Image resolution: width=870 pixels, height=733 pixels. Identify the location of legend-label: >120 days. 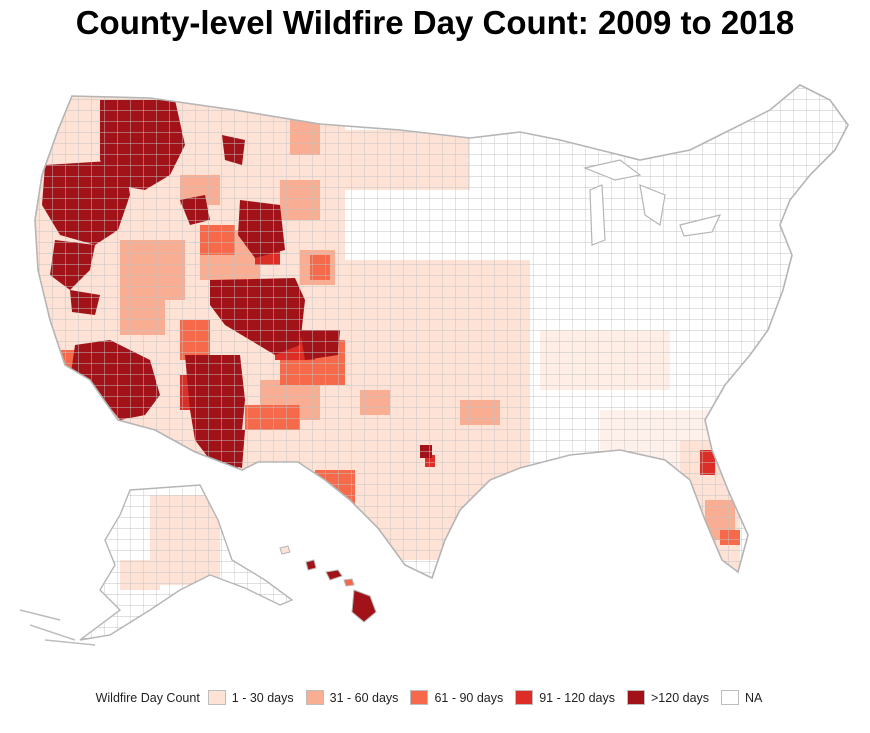
(680, 697).